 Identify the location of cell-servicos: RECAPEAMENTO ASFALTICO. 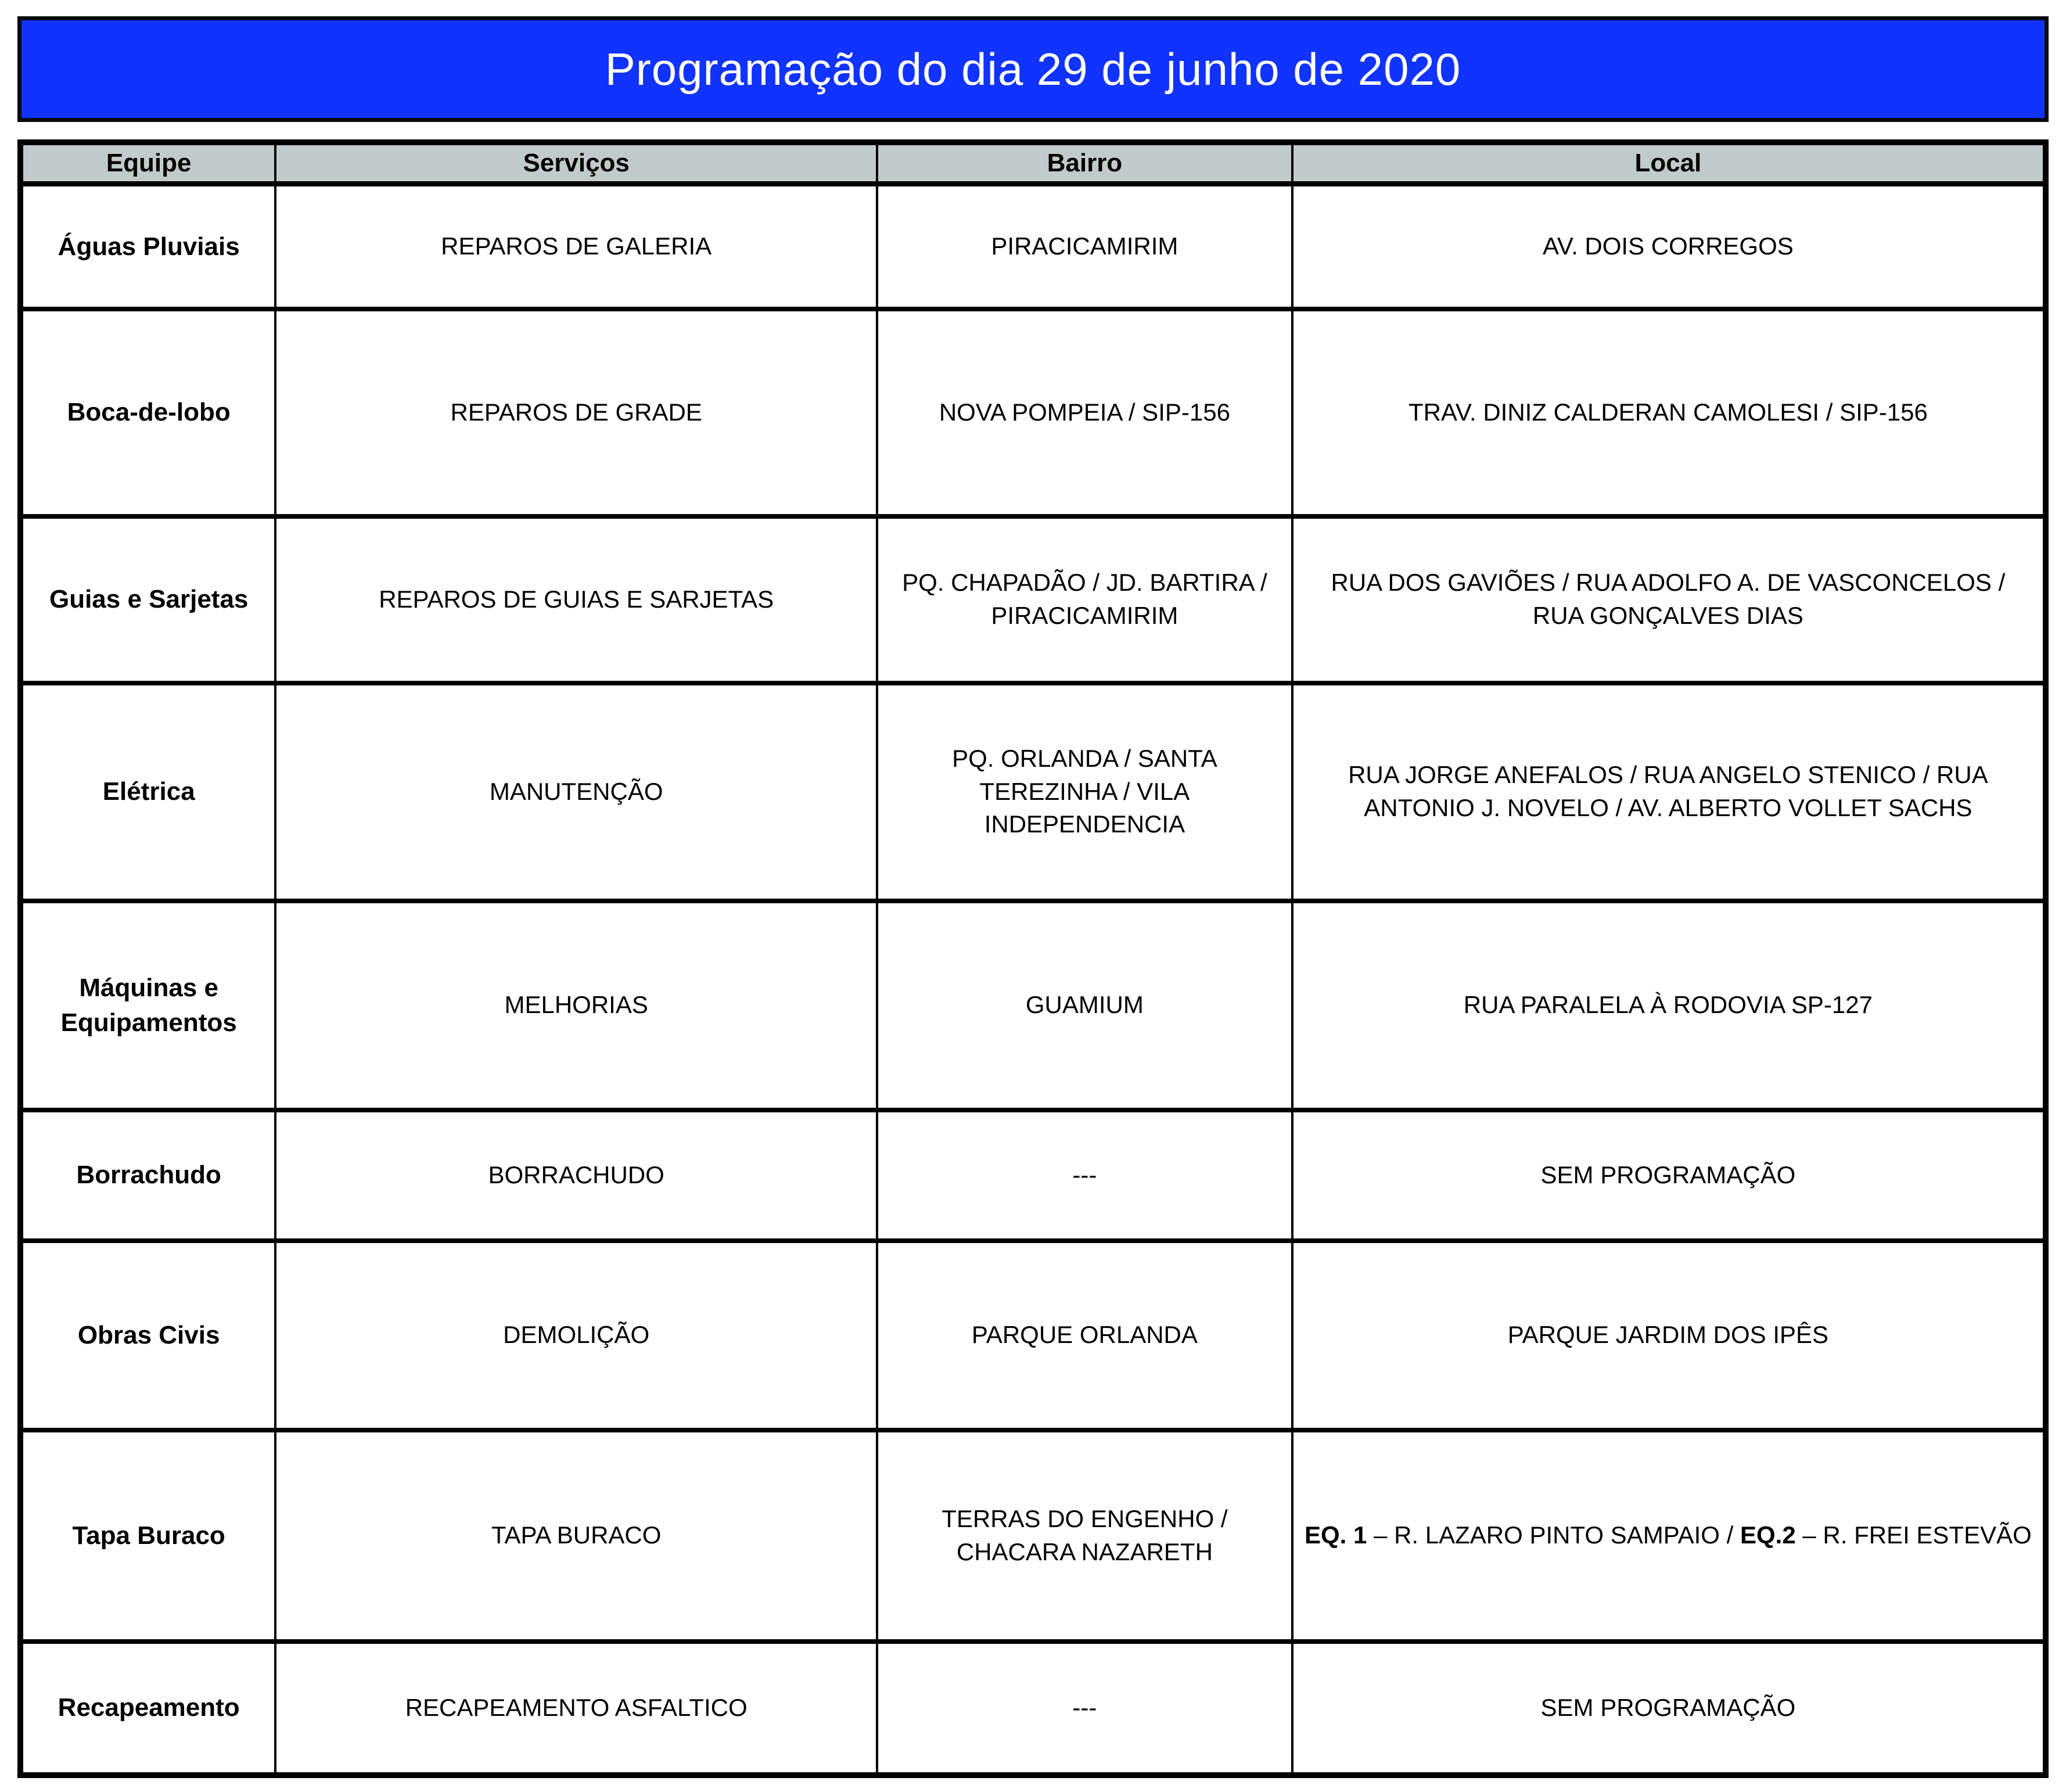
(576, 1708).